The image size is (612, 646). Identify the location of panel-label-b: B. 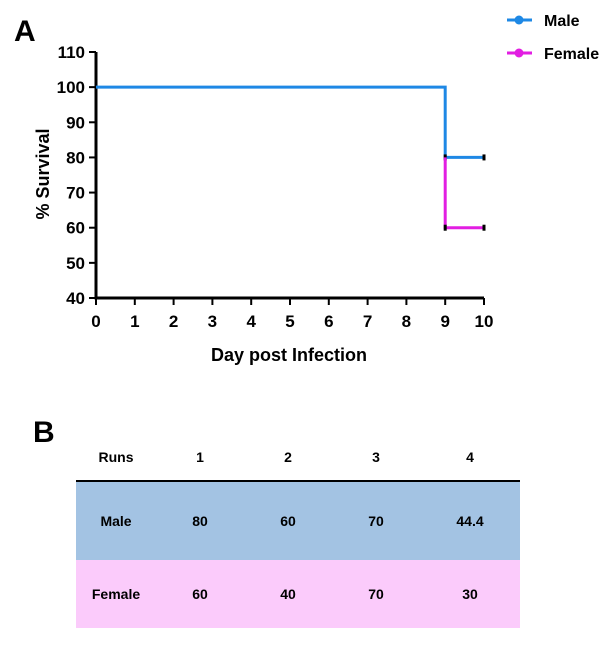
(44, 432).